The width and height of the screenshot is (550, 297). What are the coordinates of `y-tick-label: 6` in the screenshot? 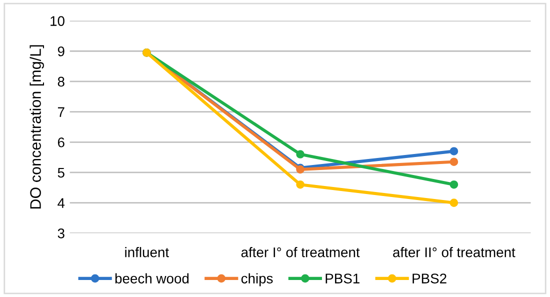 It's located at (61, 142).